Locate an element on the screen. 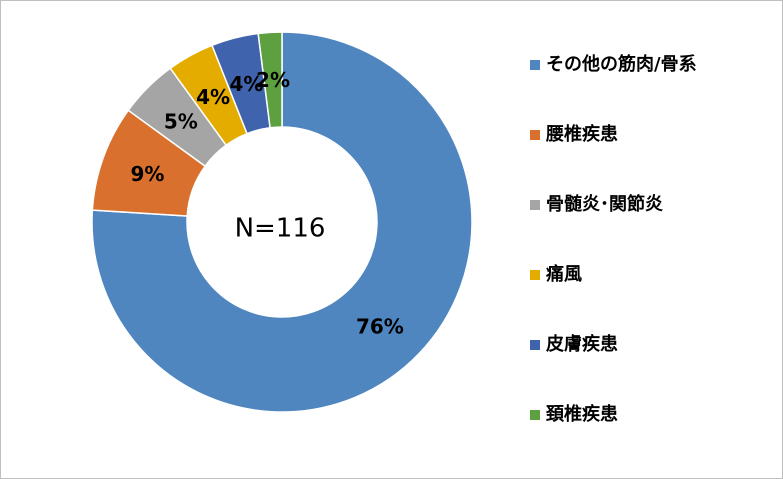  legend-label: 頚椎疾患 is located at coordinates (581, 414).